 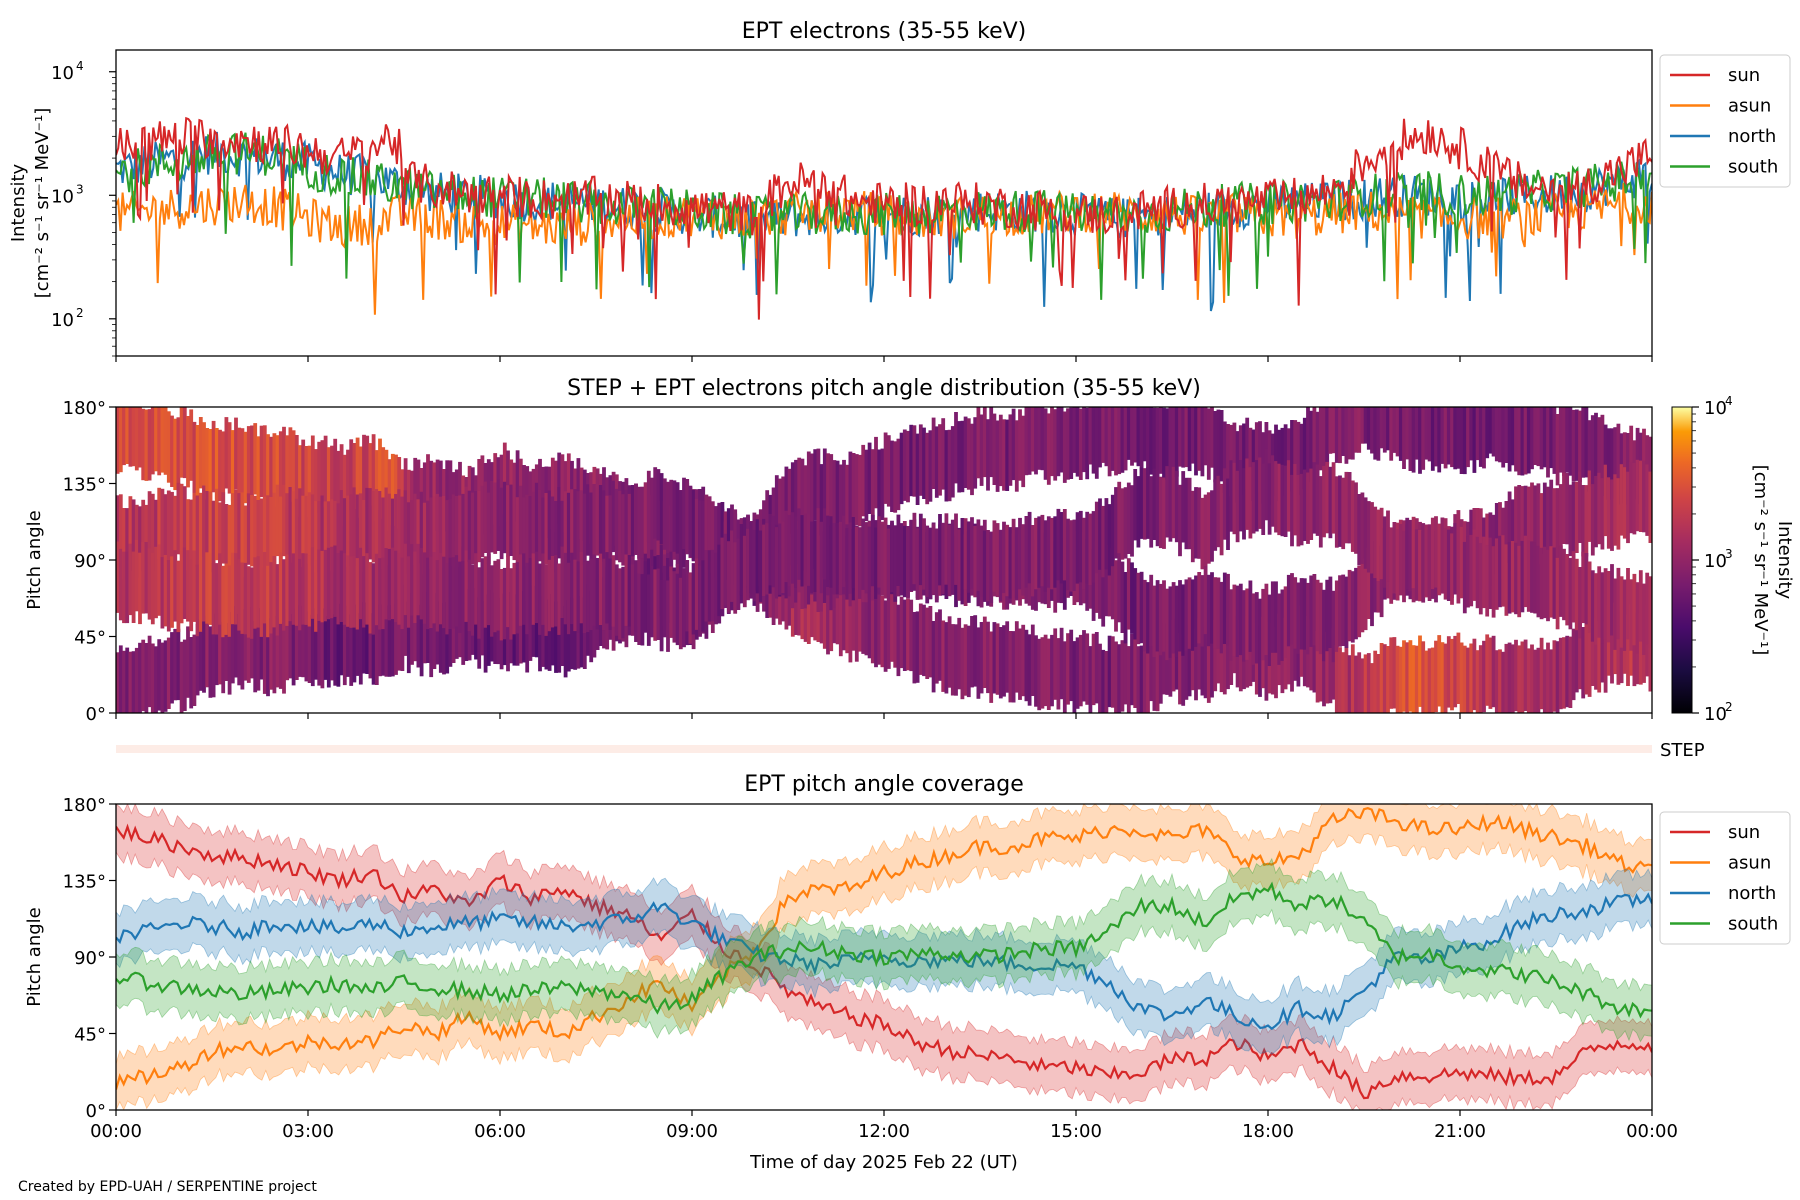 I want to click on panel1-ylabel-line2: [cm⁻² s⁻¹ sr⁻¹ MeV⁻¹], so click(x=42, y=203).